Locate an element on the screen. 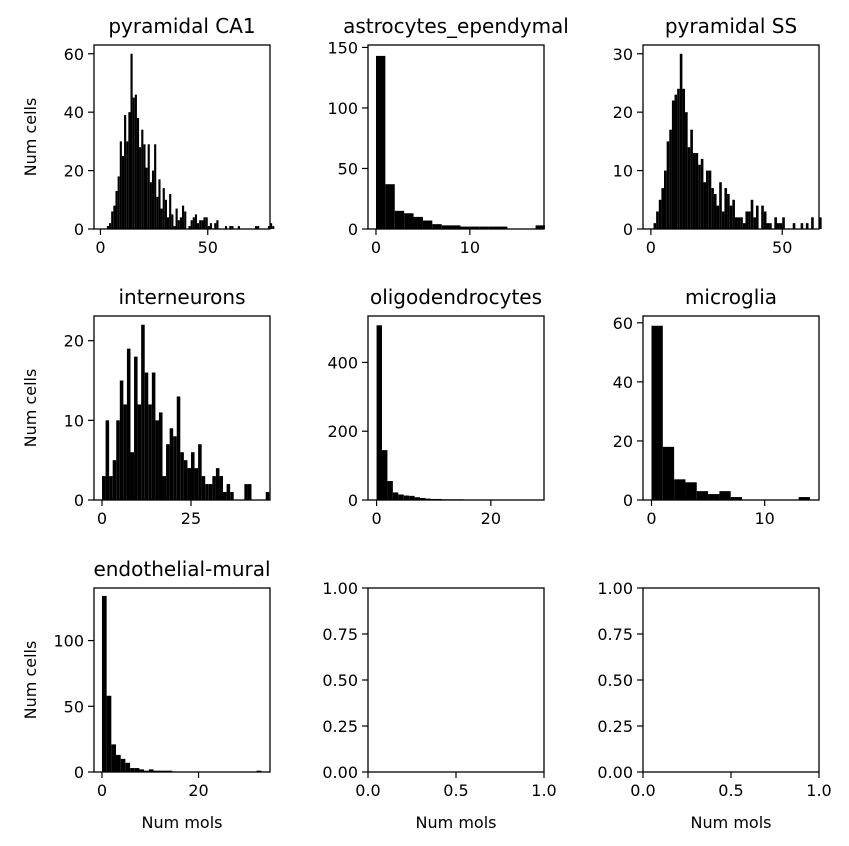 The height and width of the screenshot is (846, 849). histogram-panel-4: 0 25 0 10 20 interneurons Num cells is located at coordinates (146, 406).